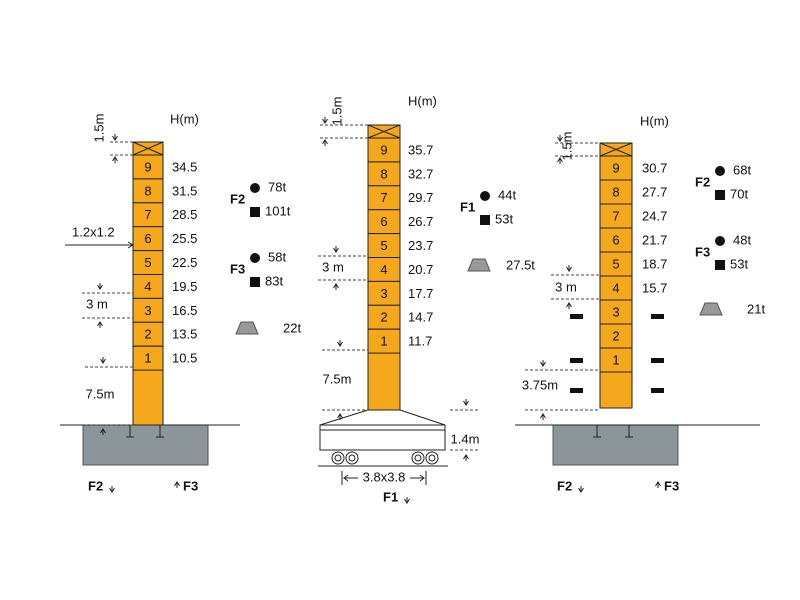 Image resolution: width=800 pixels, height=600 pixels. What do you see at coordinates (654, 215) in the screenshot?
I see `height-value: 24.7` at bounding box center [654, 215].